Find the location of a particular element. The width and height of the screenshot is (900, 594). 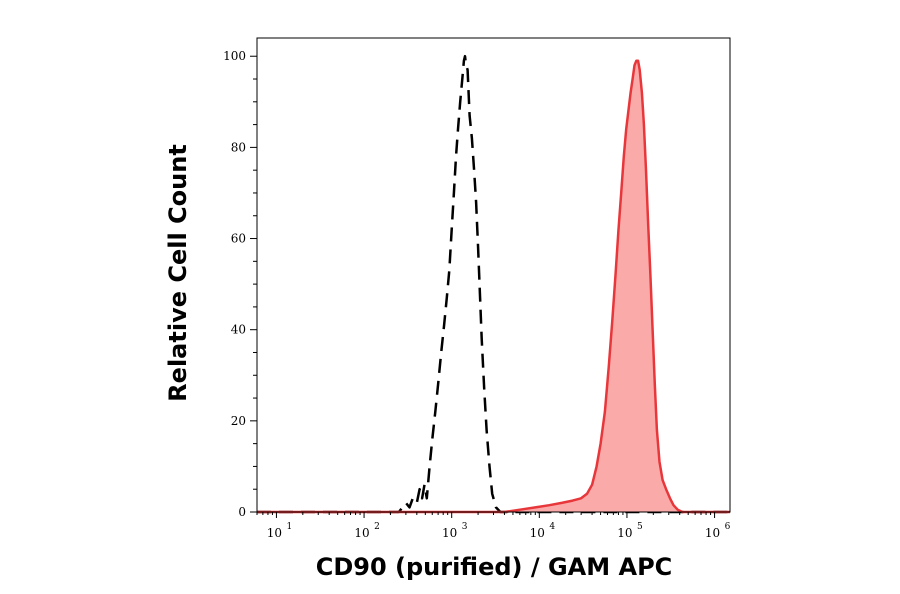

y-tick-label-0: 0 is located at coordinates (242, 512).